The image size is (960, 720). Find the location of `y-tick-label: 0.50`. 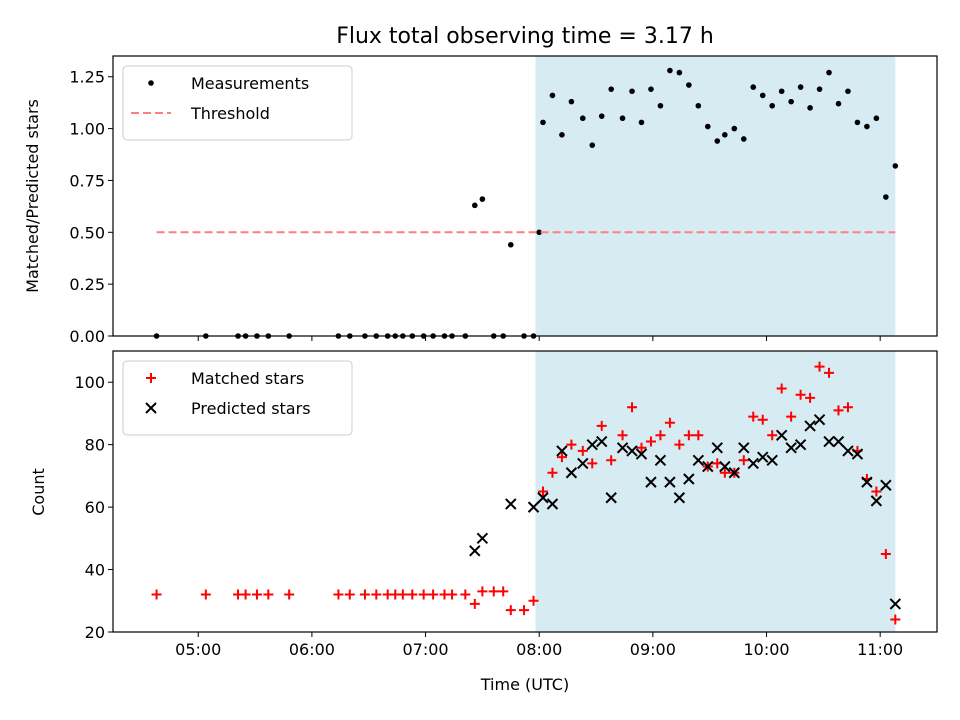

y-tick-label: 0.50 is located at coordinates (87, 232).